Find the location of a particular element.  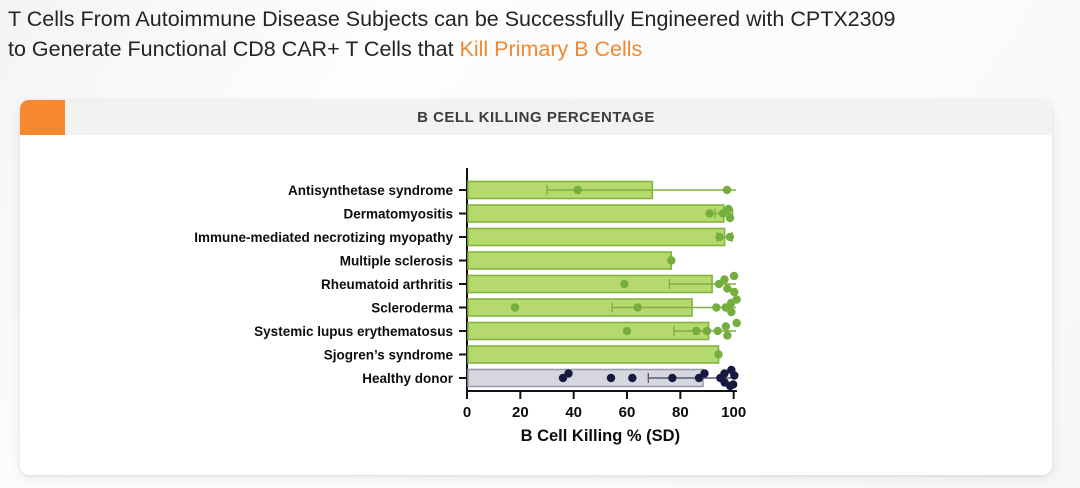

bar-sjogren-s-syndrome is located at coordinates (593, 354).